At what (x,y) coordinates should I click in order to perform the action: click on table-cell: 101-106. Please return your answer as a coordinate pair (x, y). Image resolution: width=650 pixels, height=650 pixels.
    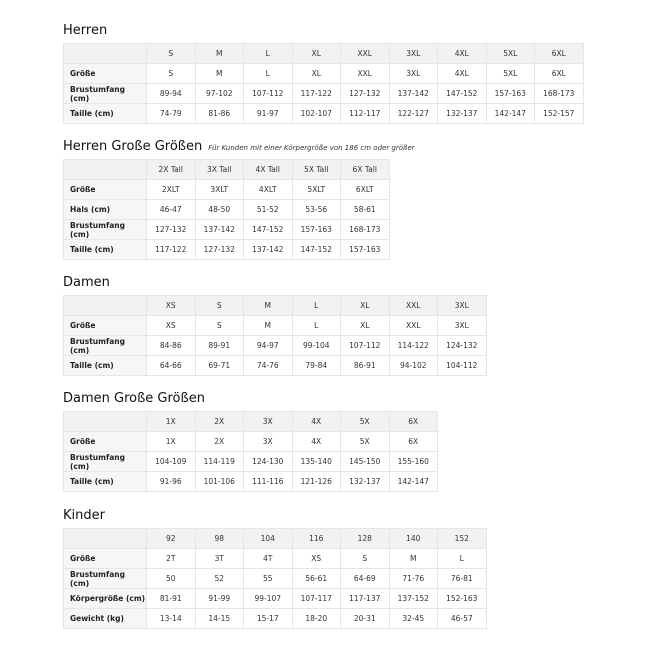
    Looking at the image, I should click on (219, 481).